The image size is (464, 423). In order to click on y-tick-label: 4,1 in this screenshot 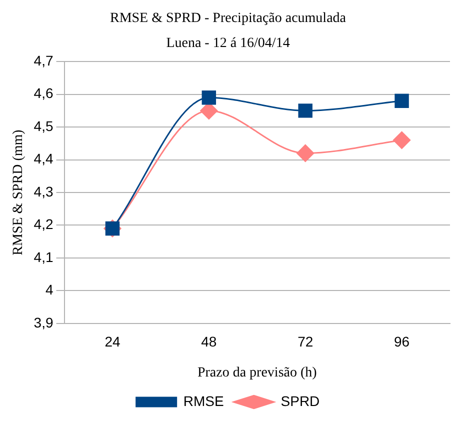, I will do `click(44, 256)`.